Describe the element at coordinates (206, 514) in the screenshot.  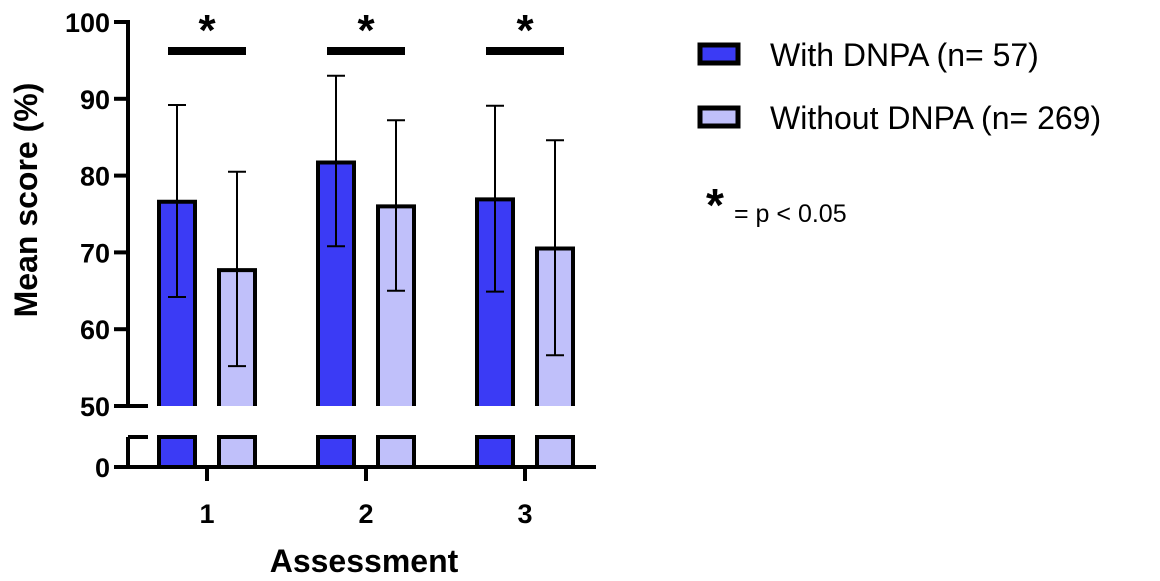
I see `x-tick-label-1: 1` at that location.